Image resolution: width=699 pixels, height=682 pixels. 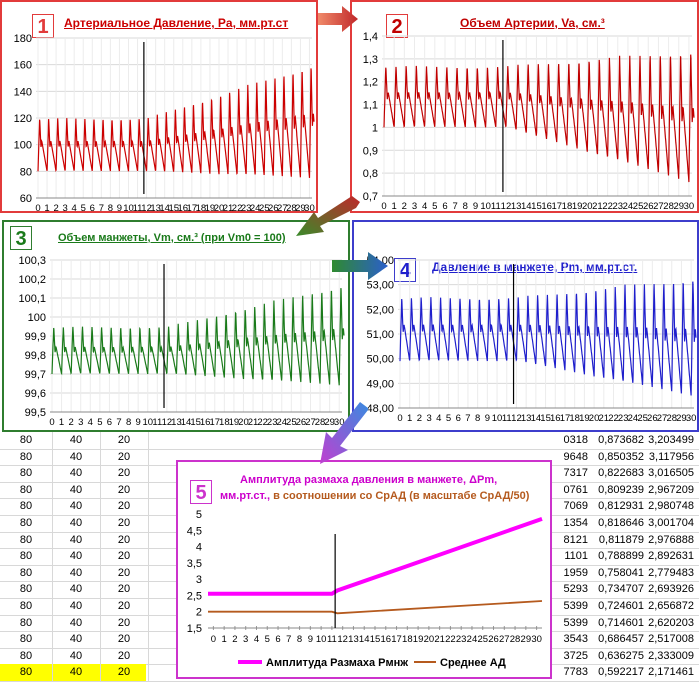 I want to click on legend-label: Среднее АД, so click(x=473, y=663).